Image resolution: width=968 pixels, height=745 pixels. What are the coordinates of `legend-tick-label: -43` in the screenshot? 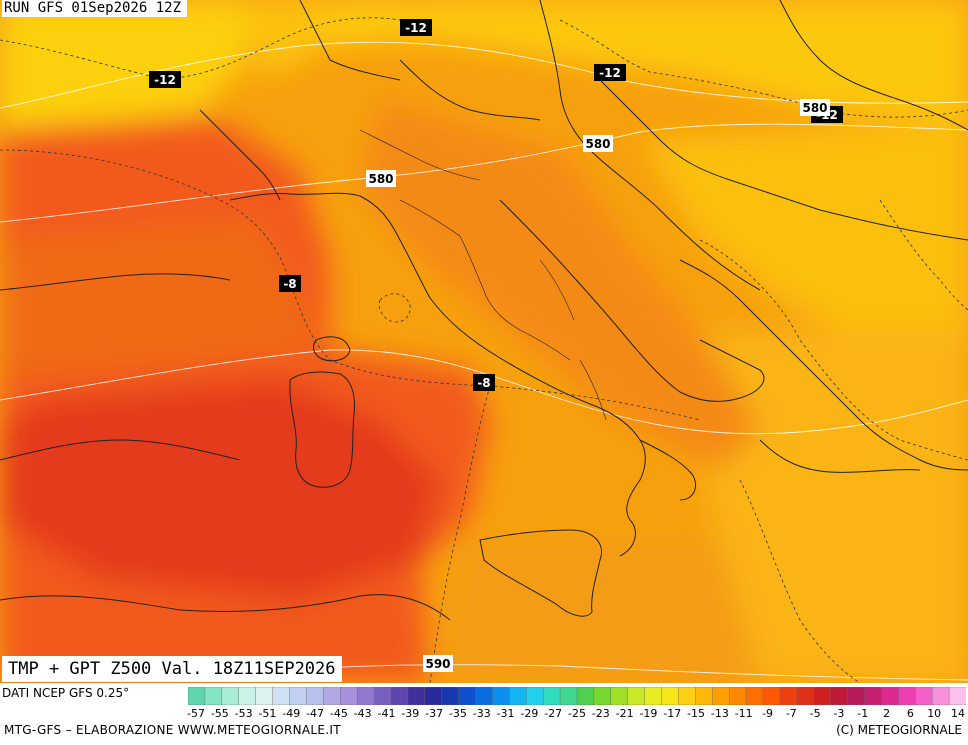 It's located at (362, 713).